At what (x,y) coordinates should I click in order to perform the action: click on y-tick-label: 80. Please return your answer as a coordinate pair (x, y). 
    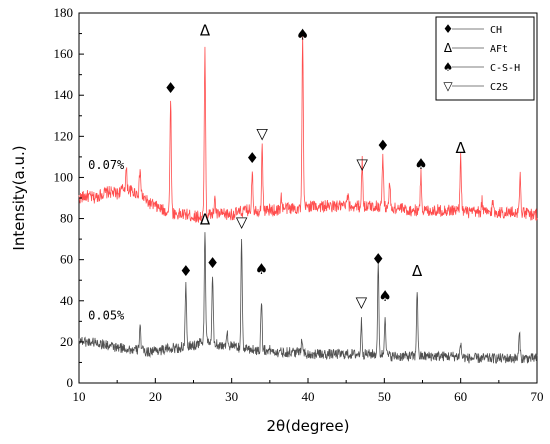
    Looking at the image, I should click on (66, 218).